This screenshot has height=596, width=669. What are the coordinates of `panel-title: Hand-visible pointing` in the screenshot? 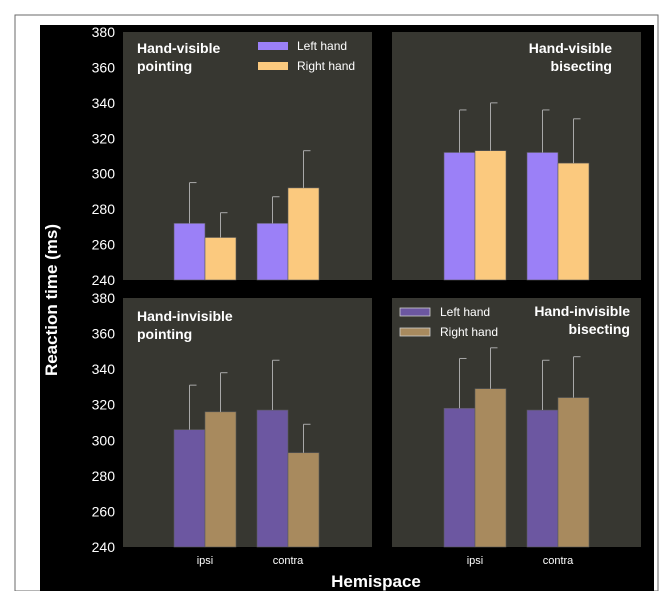 It's located at (178, 57).